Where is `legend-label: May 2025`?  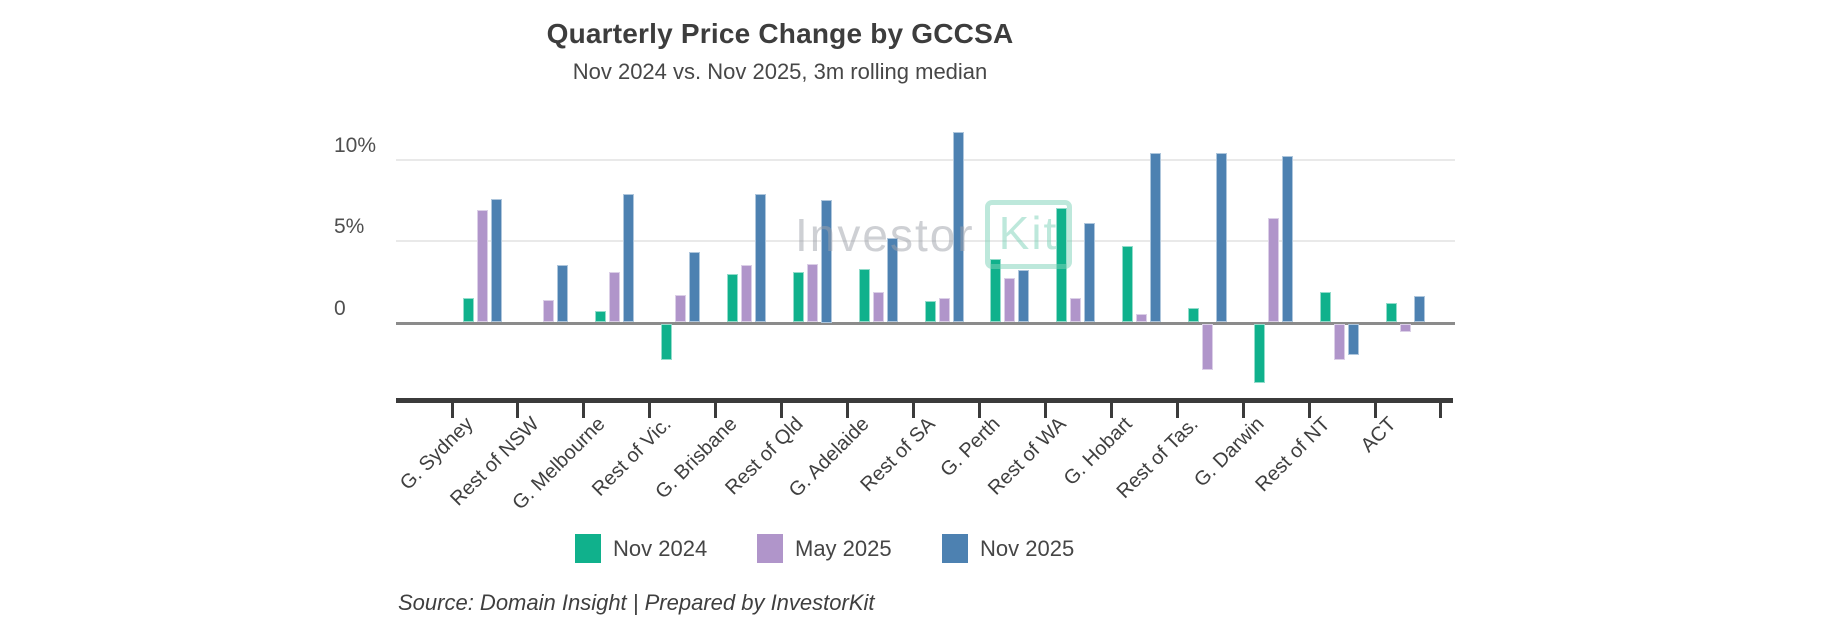
legend-label: May 2025 is located at coordinates (843, 548).